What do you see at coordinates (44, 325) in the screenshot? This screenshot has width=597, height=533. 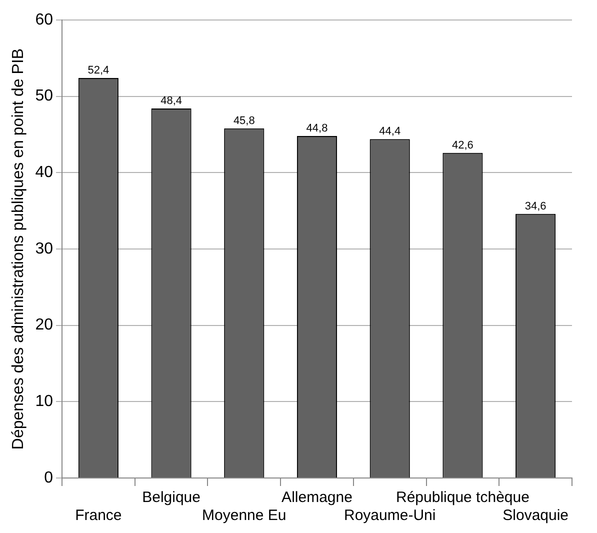 I see `y-tick-label: 20` at bounding box center [44, 325].